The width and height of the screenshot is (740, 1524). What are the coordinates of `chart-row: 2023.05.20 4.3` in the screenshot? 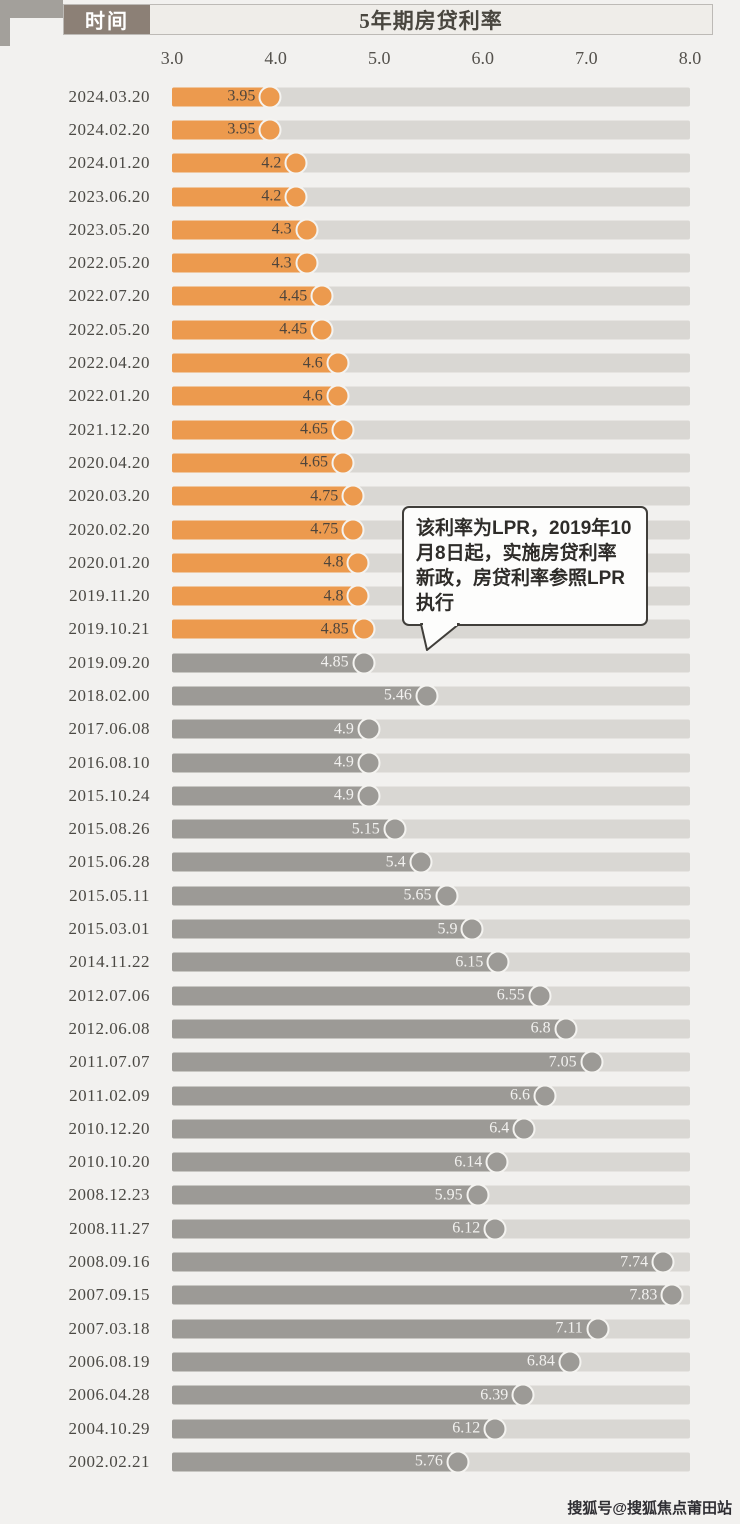 It's located at (370, 229).